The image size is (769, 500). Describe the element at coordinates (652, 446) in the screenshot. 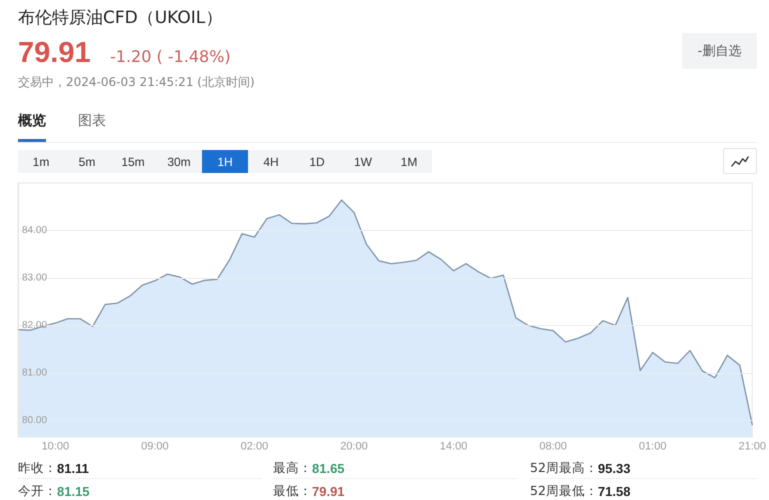

I see `x-tick-label: 01:00` at that location.